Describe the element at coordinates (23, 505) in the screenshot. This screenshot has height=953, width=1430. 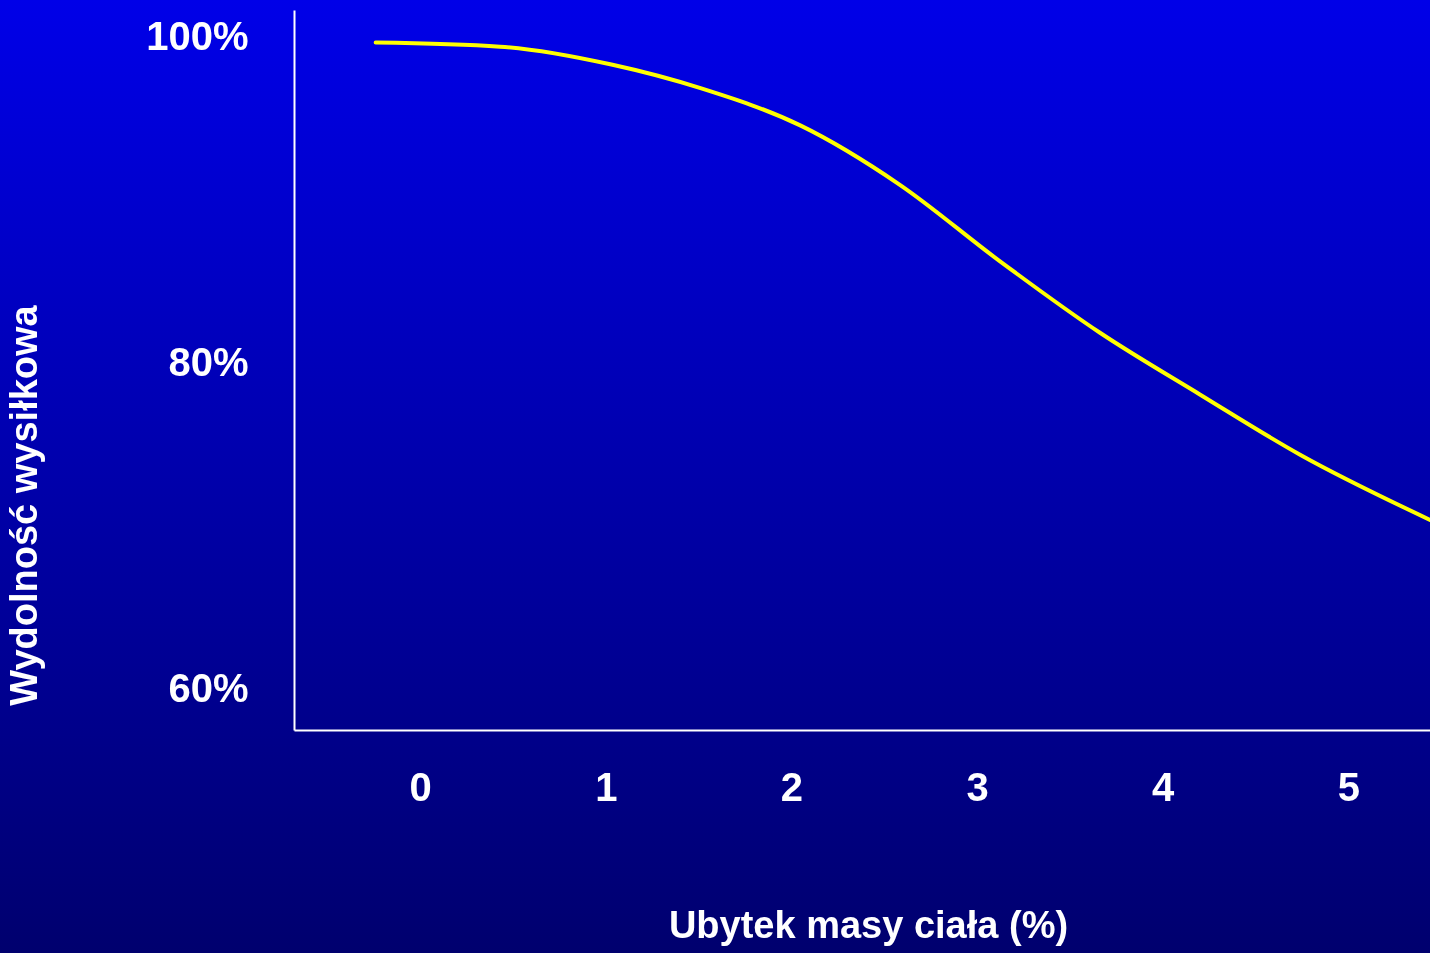
I see `y-axis-title: Wydolność wysiłkowa` at that location.